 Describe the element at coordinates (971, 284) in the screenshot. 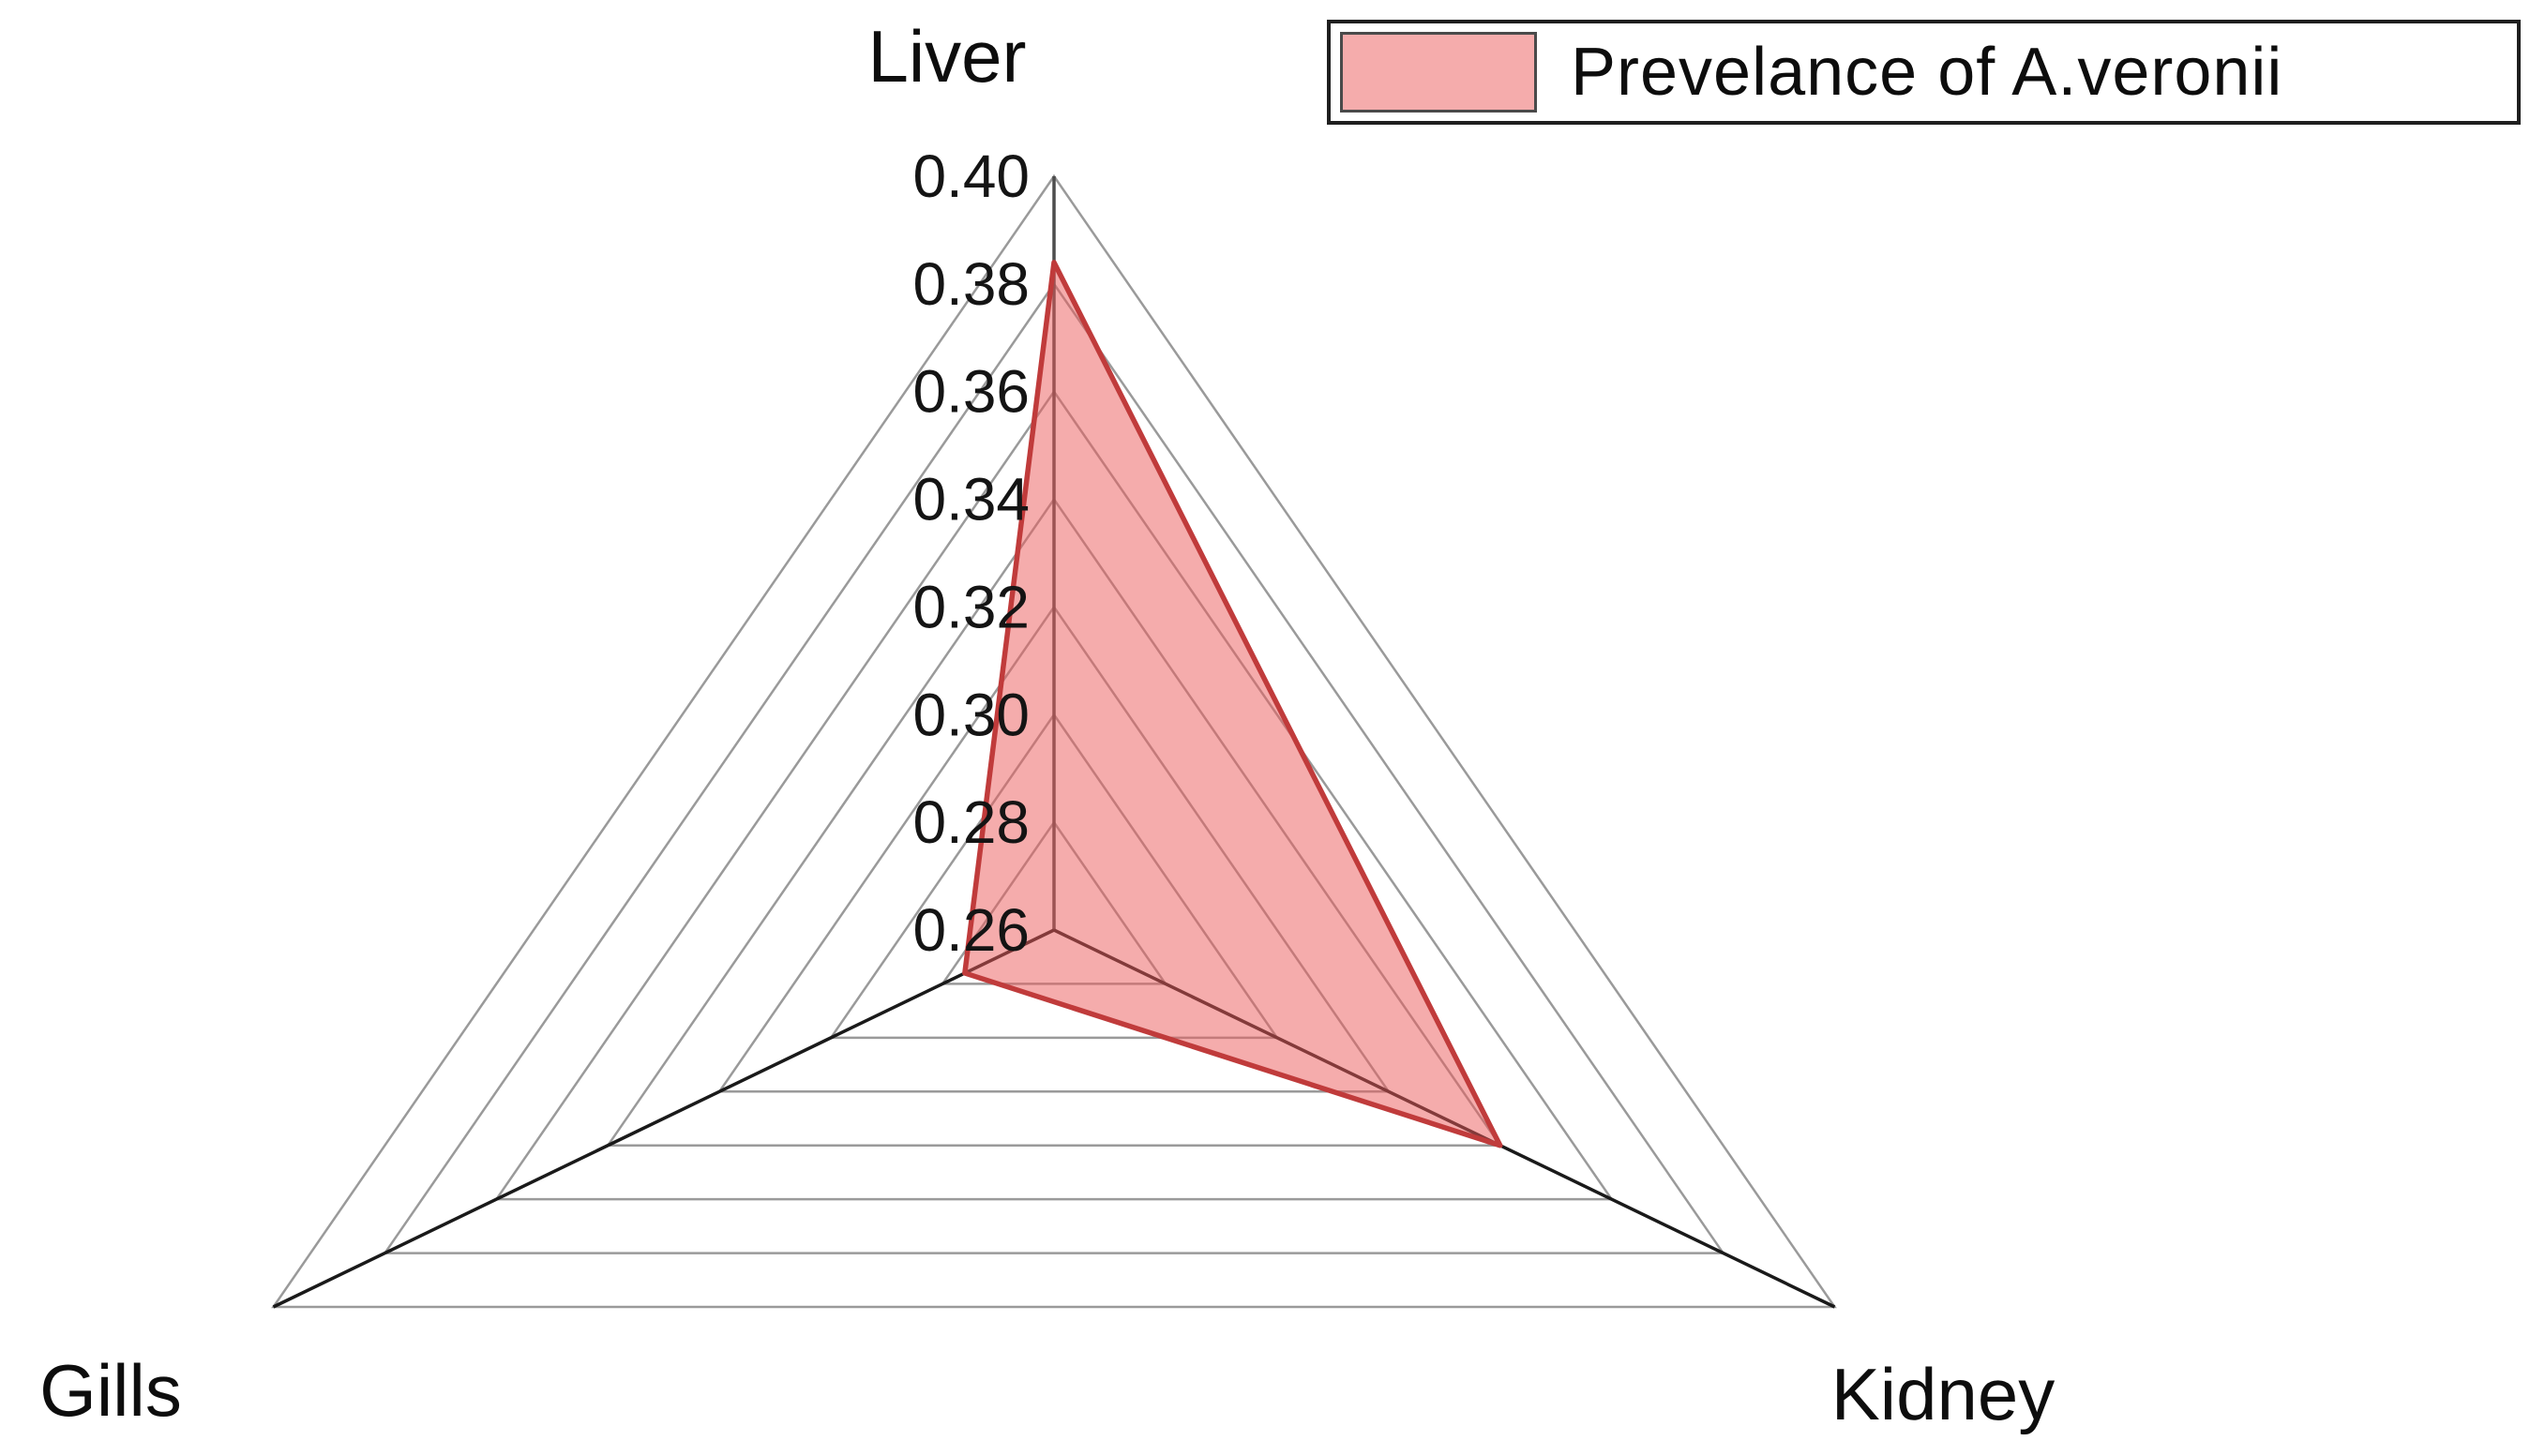

I see `r-axis-tick-label: 0.38` at that location.